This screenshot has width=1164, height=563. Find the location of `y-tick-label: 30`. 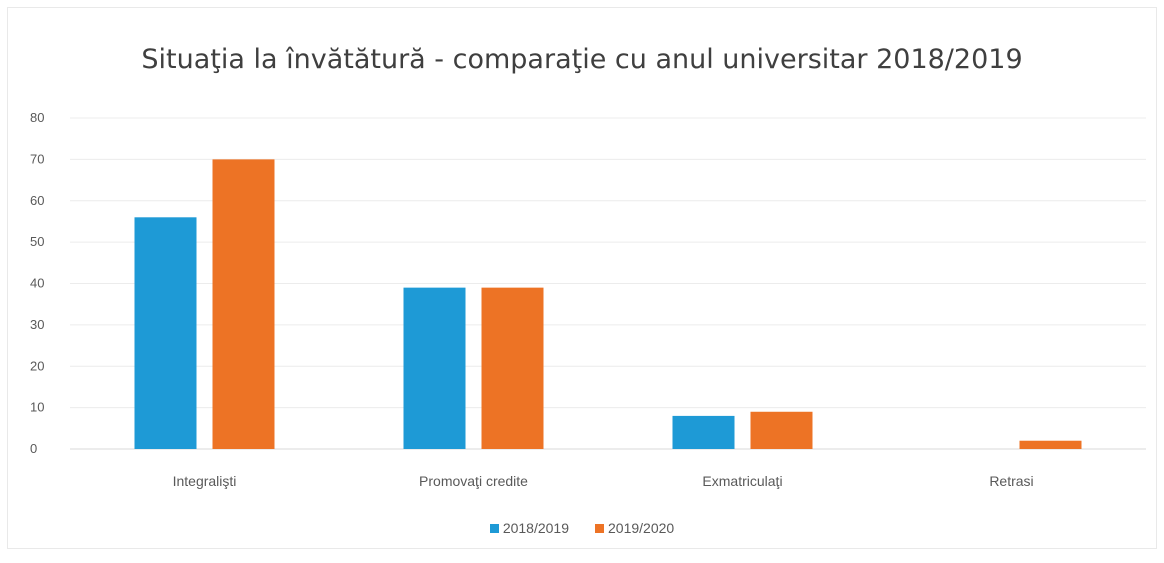

y-tick-label: 30 is located at coordinates (37, 324).